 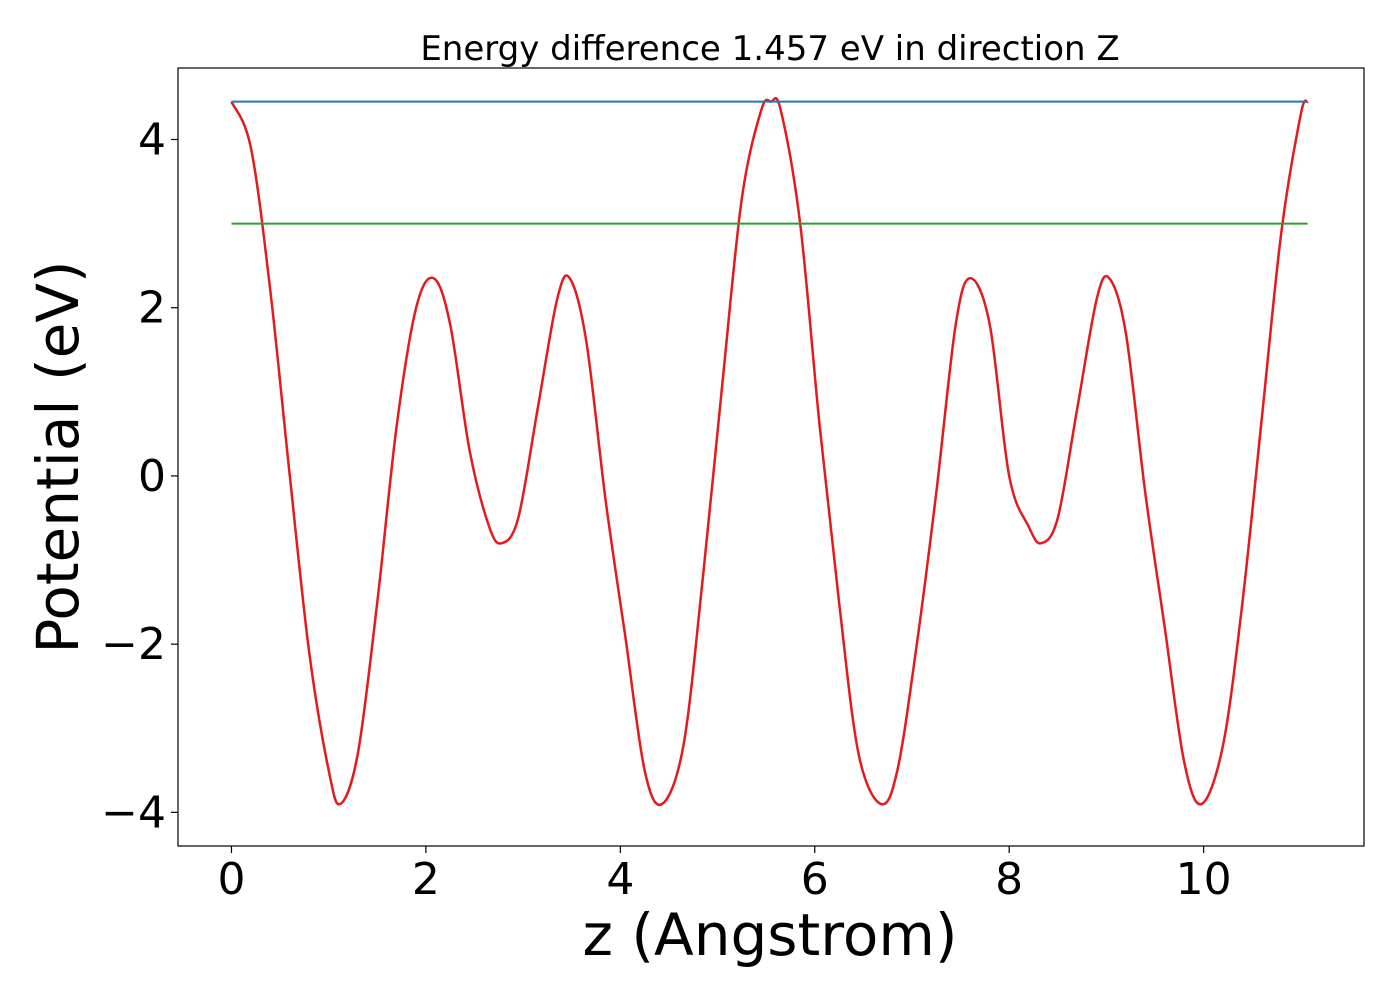 What do you see at coordinates (1204, 879) in the screenshot?
I see `x-tick-label: 10` at bounding box center [1204, 879].